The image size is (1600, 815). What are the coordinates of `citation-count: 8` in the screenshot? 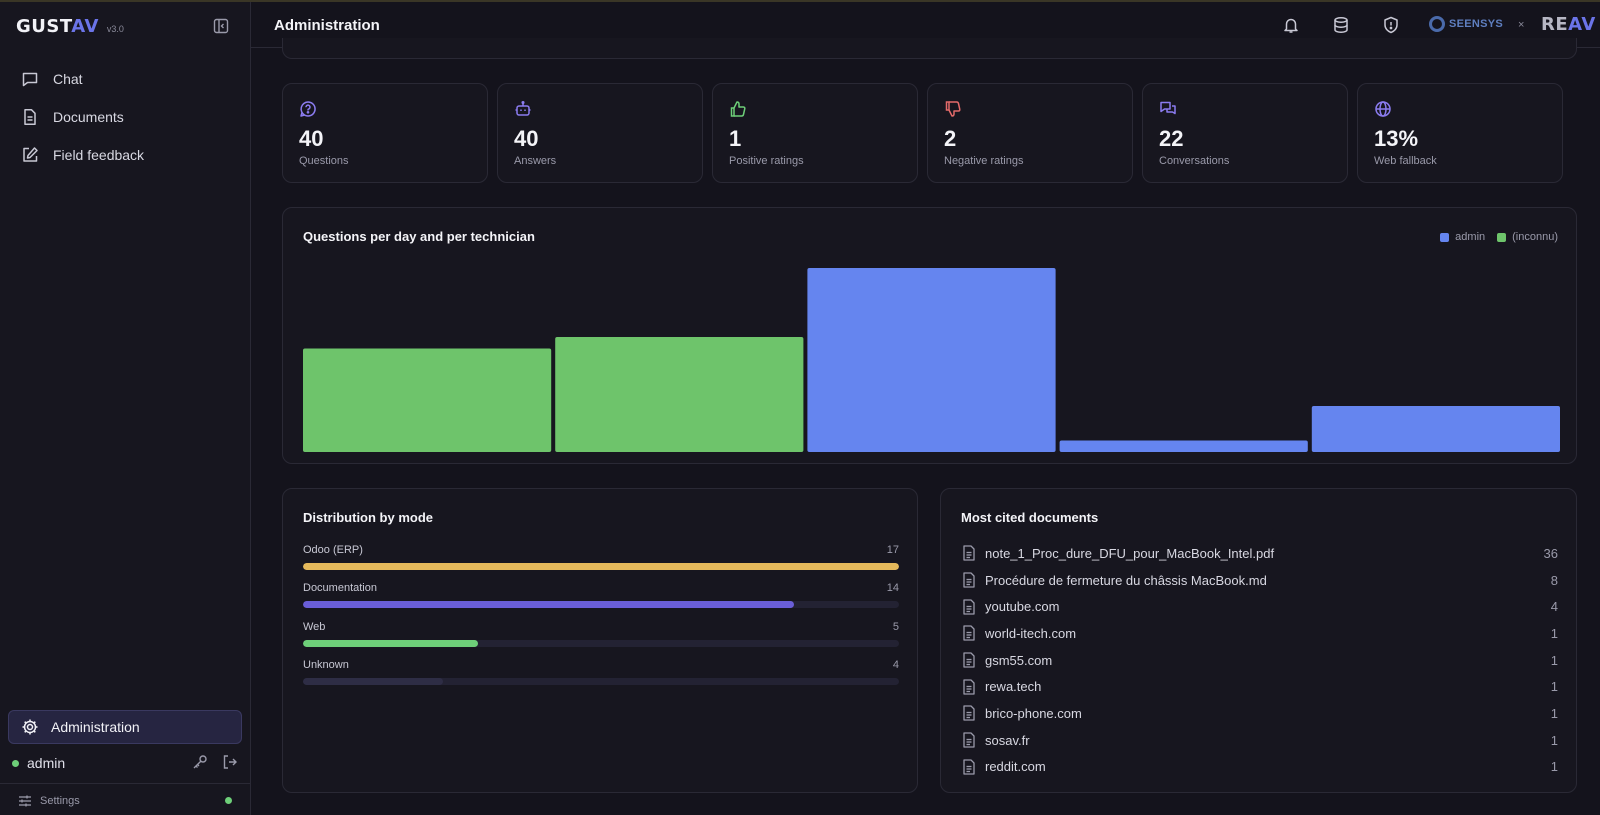 It's located at (1554, 580).